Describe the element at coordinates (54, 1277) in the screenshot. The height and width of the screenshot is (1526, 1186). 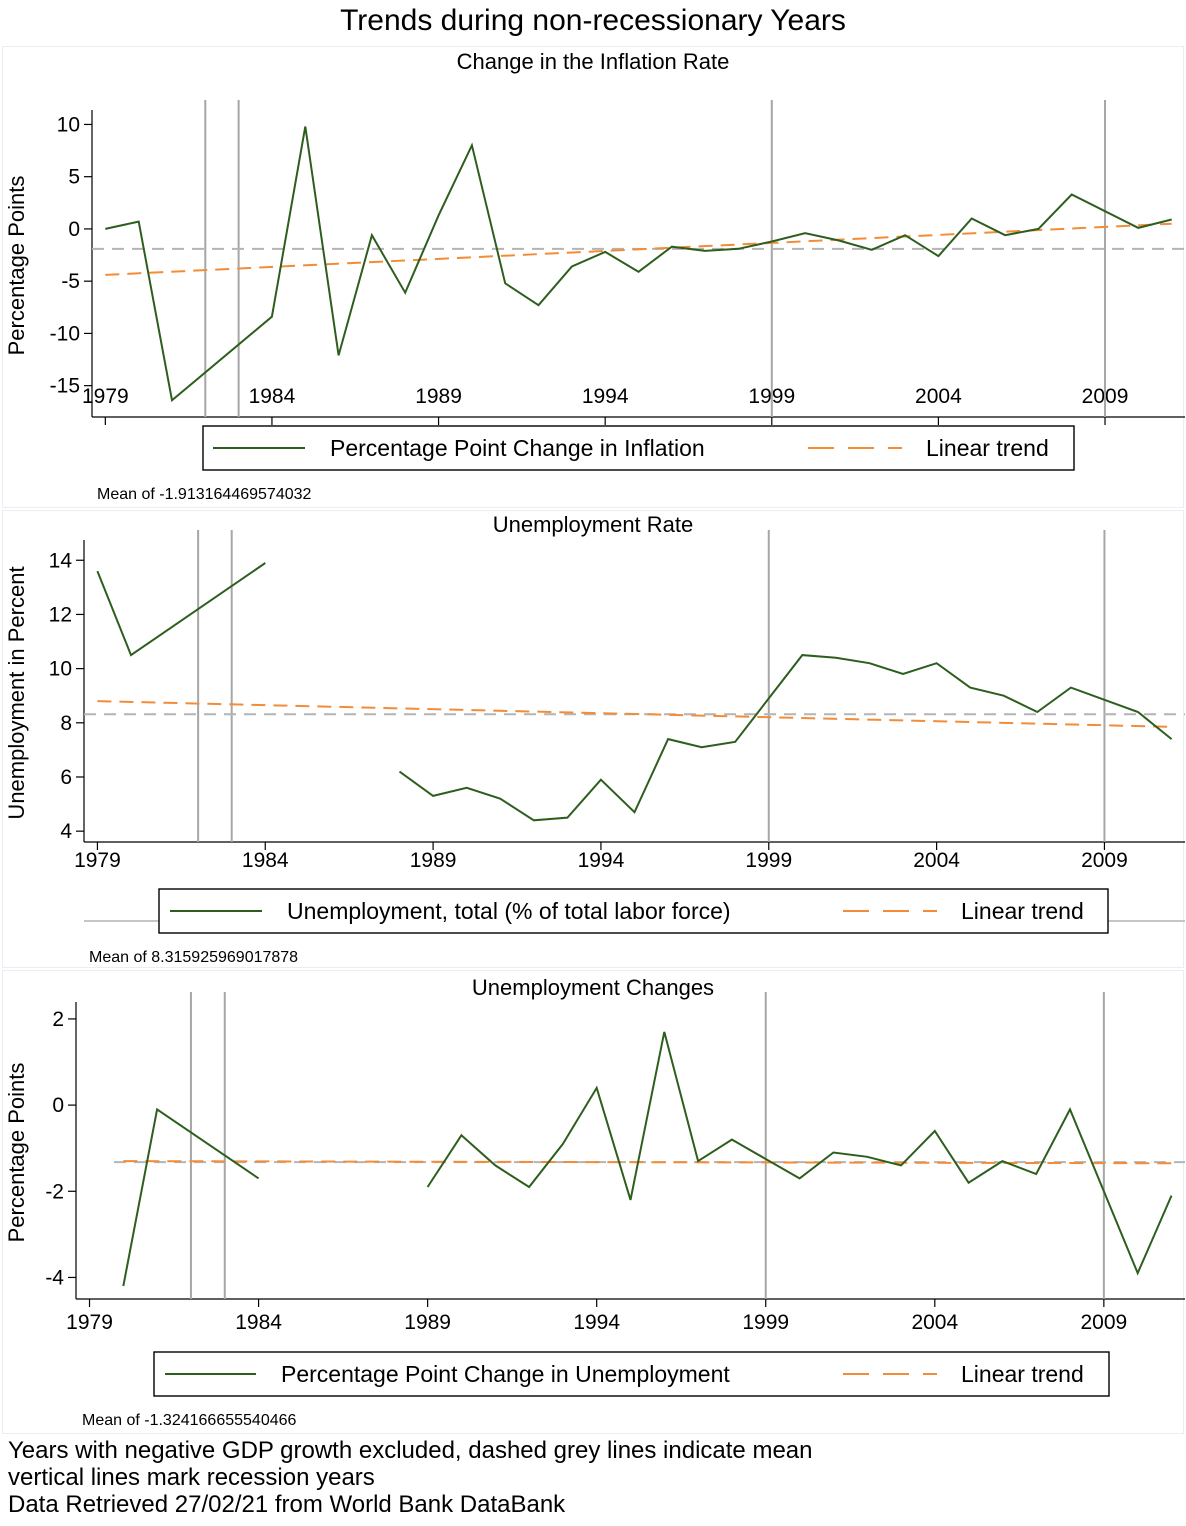
I see `y-tick-label: -4` at that location.